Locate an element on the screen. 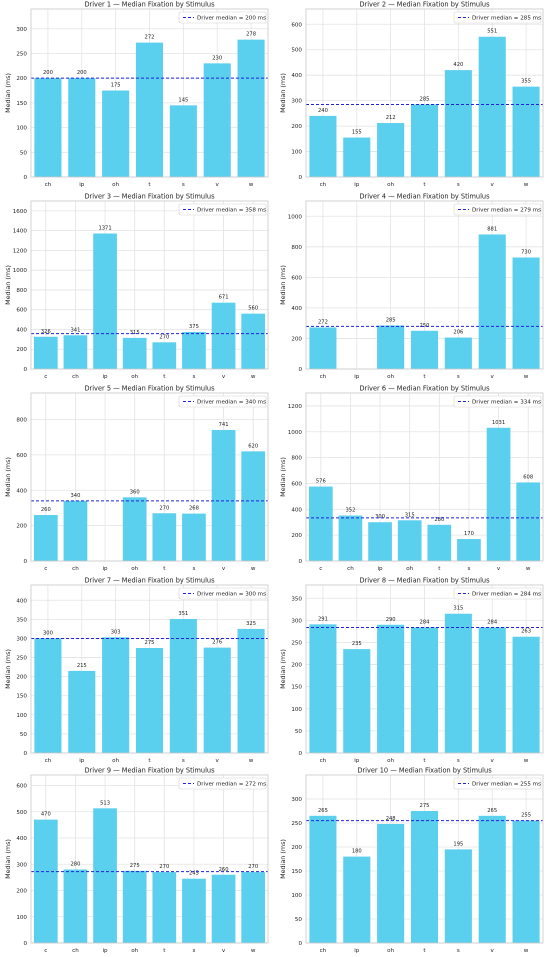 The width and height of the screenshot is (550, 957). bar-value-label: 180 is located at coordinates (357, 852).